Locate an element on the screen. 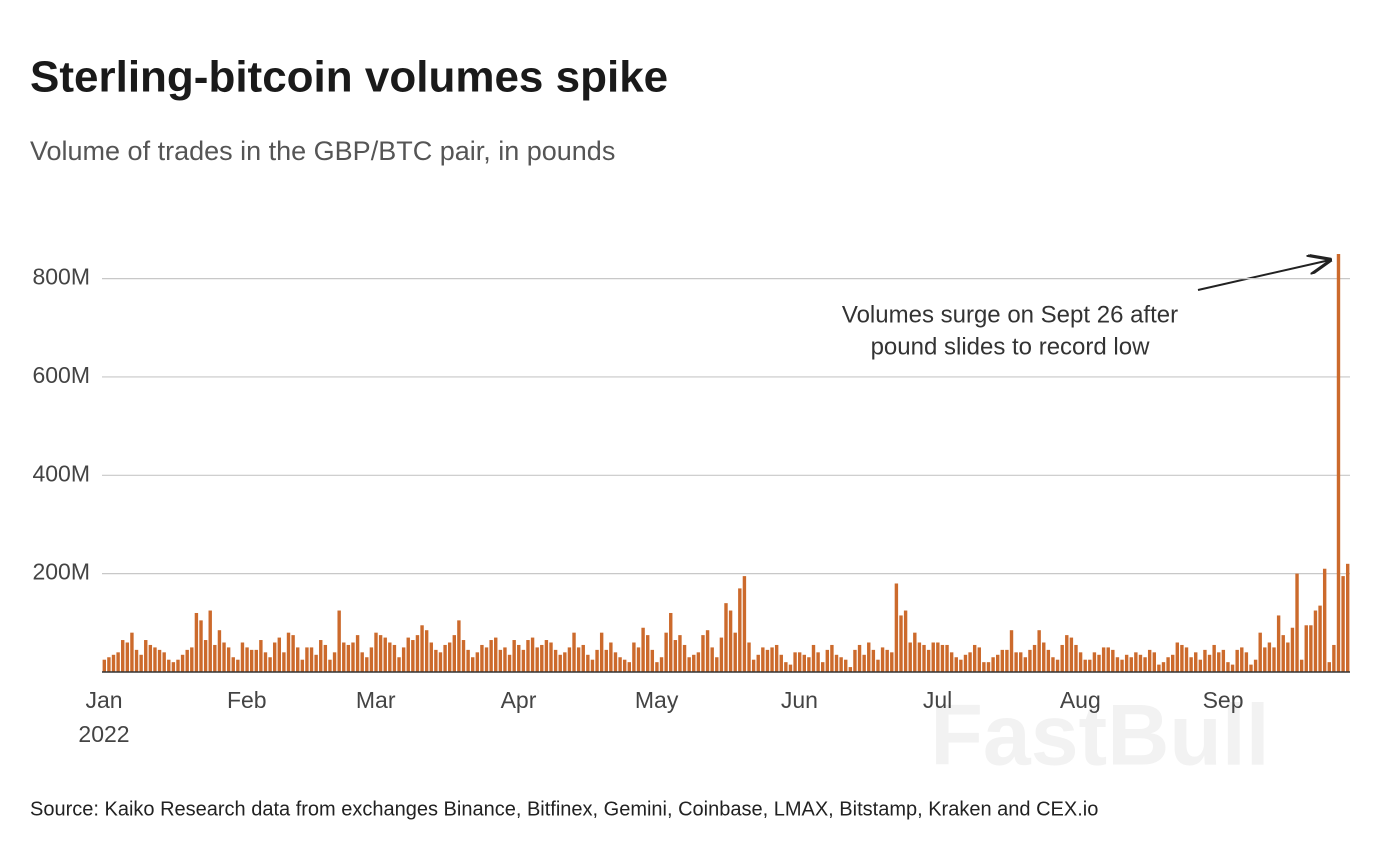 The image size is (1380, 860). x-tick-label: Sep is located at coordinates (1223, 700).